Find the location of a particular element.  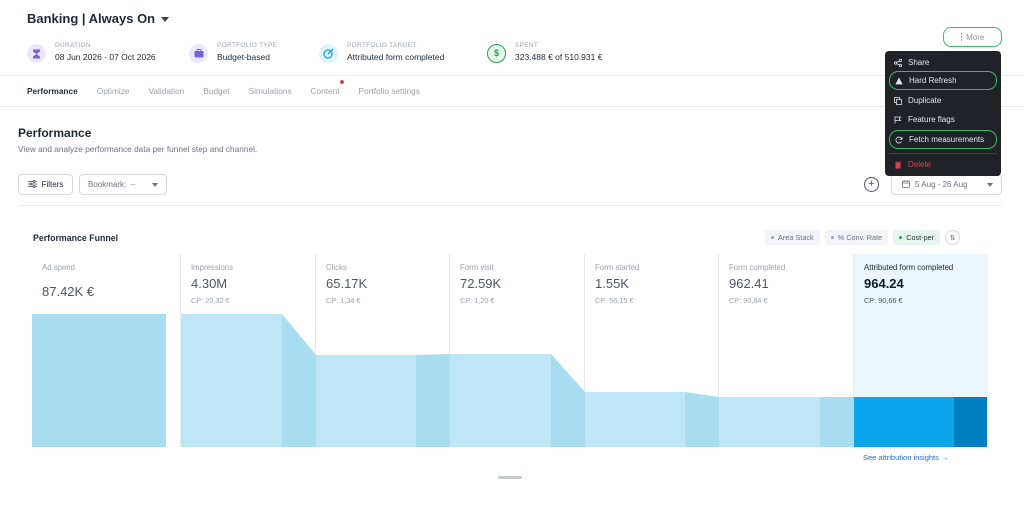

metric-spent: $ SPENT 323.488 € of 510.931 € is located at coordinates (544, 52).